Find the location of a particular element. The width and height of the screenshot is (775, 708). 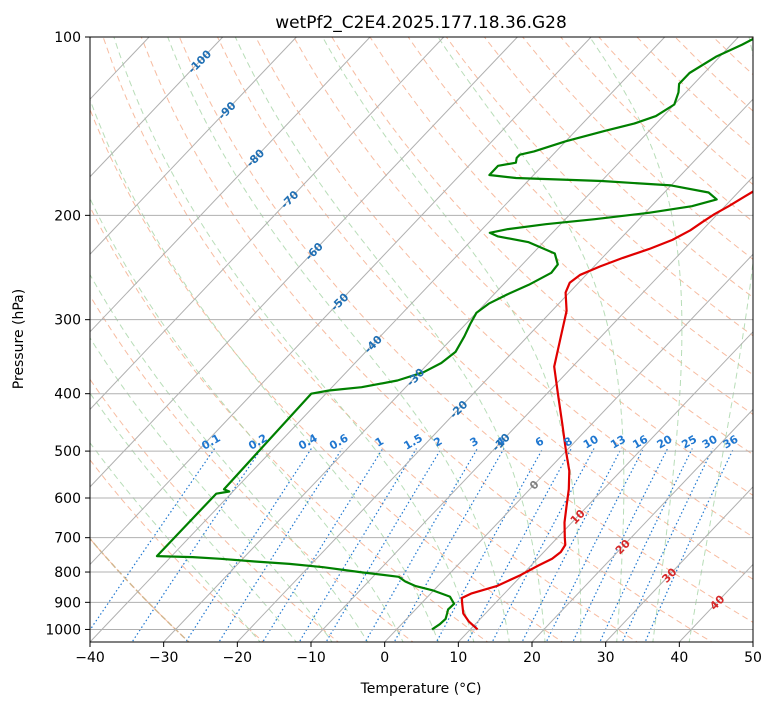

x-axis: −40 −30 −20 −10 0 10 20 30 40 50 is located at coordinates (418, 654).